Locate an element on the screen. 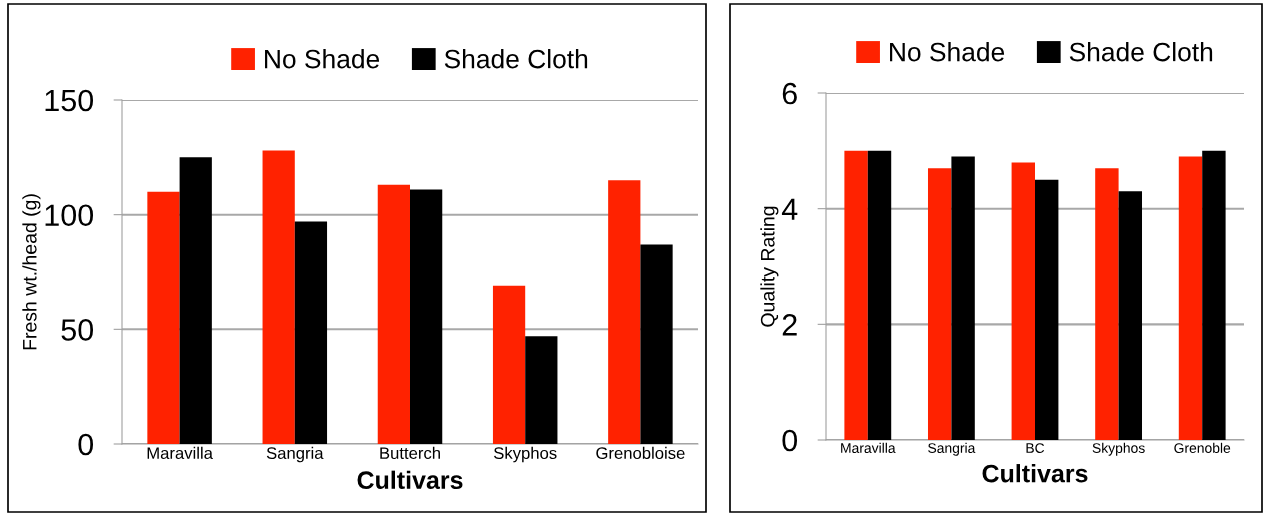 The height and width of the screenshot is (516, 1268). y-axis-title: Fresh wt./head (g) is located at coordinates (31, 272).